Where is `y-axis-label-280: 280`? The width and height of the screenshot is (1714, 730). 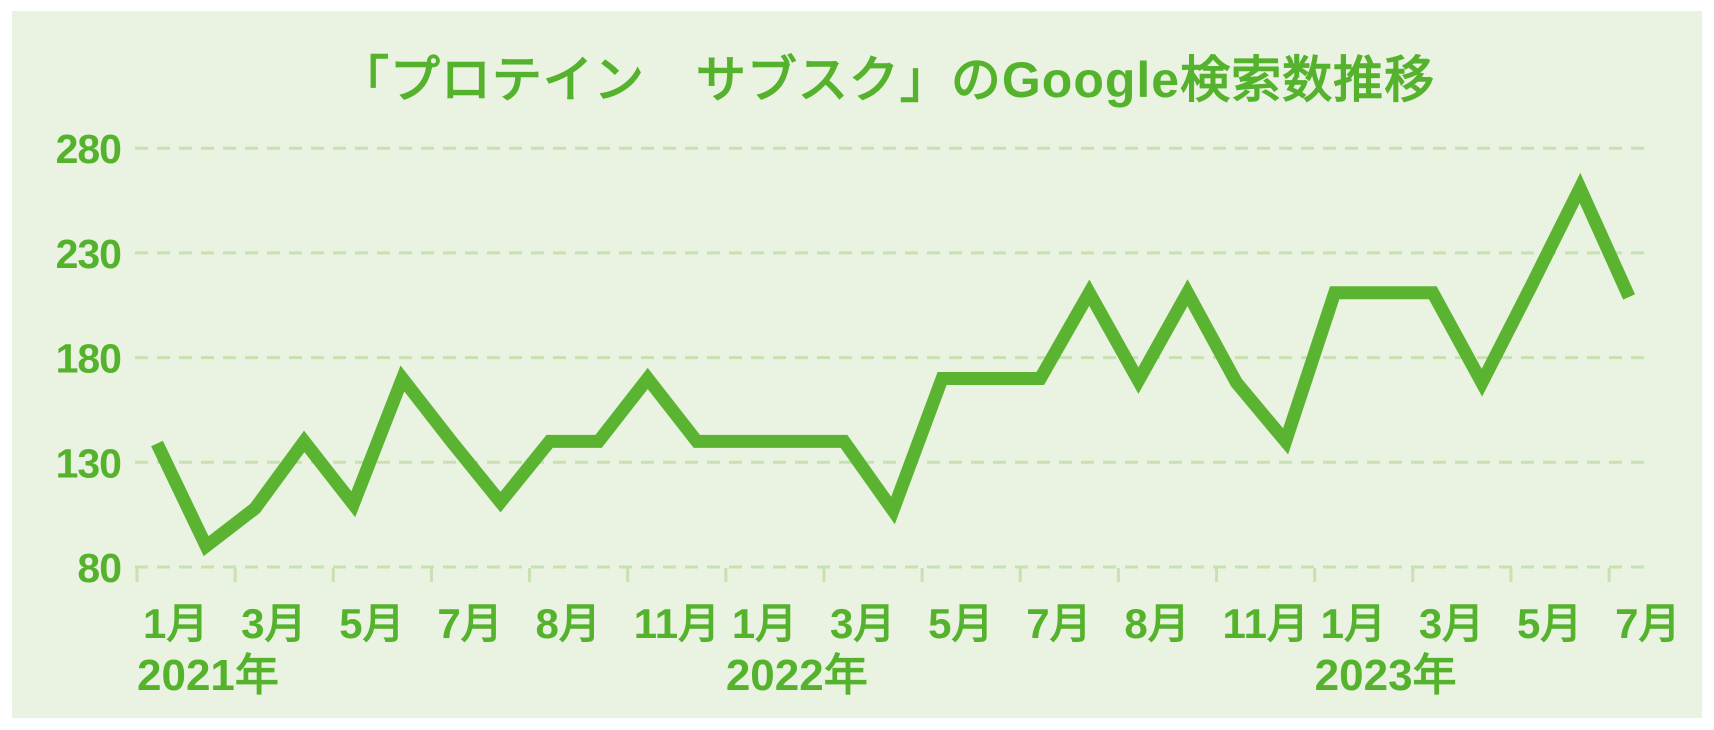 y-axis-label-280: 280 is located at coordinates (89, 149).